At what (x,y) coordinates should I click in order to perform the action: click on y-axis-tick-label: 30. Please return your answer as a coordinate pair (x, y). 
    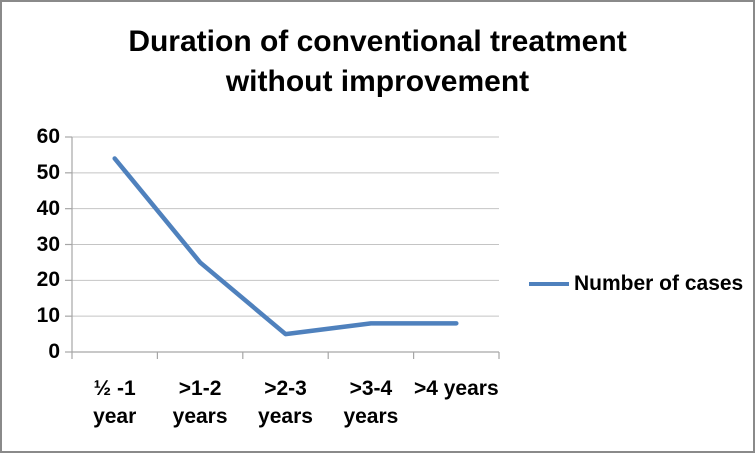
    Looking at the image, I should click on (48, 244).